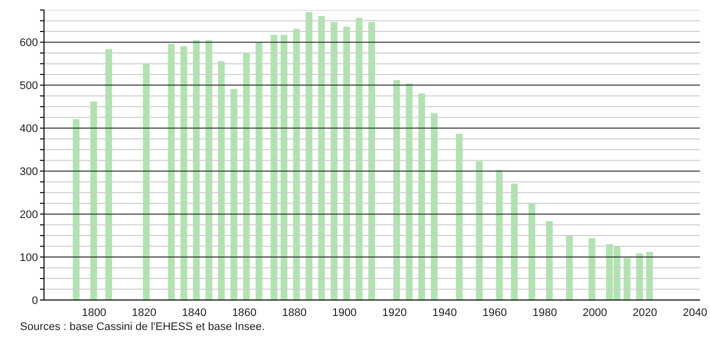 This screenshot has height=340, width=710. I want to click on y-tick-label: 500, so click(29, 86).